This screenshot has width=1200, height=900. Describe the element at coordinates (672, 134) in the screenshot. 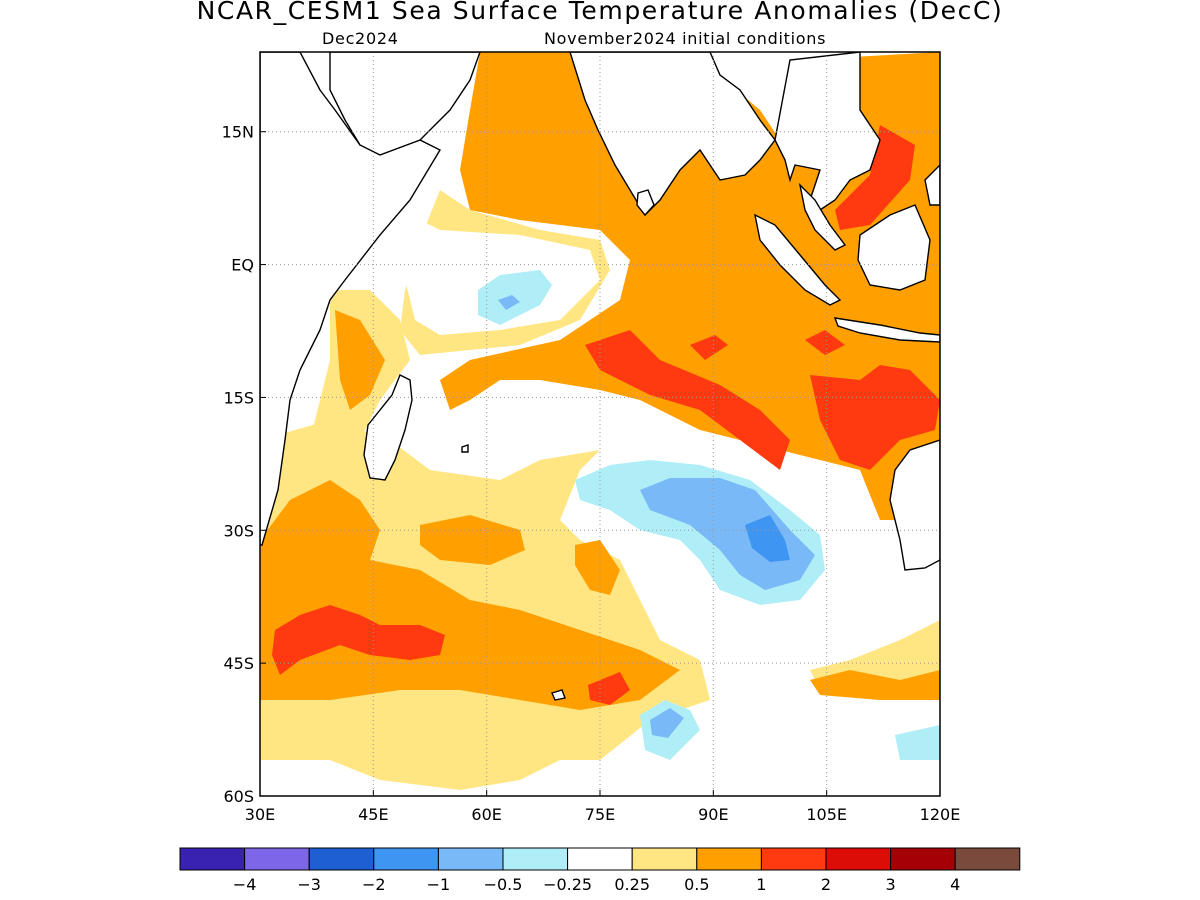

I see `land-india` at that location.